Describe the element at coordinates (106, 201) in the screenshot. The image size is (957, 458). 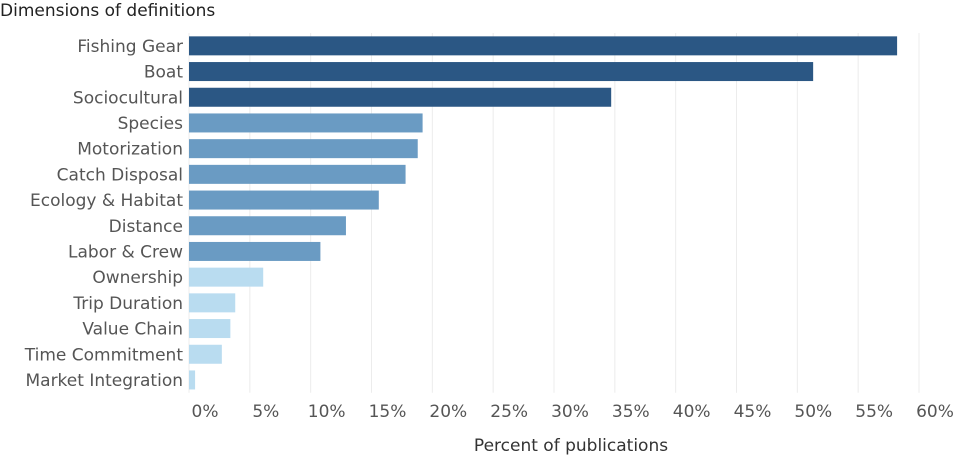
I see `category-label: Ecology & Habitat` at that location.